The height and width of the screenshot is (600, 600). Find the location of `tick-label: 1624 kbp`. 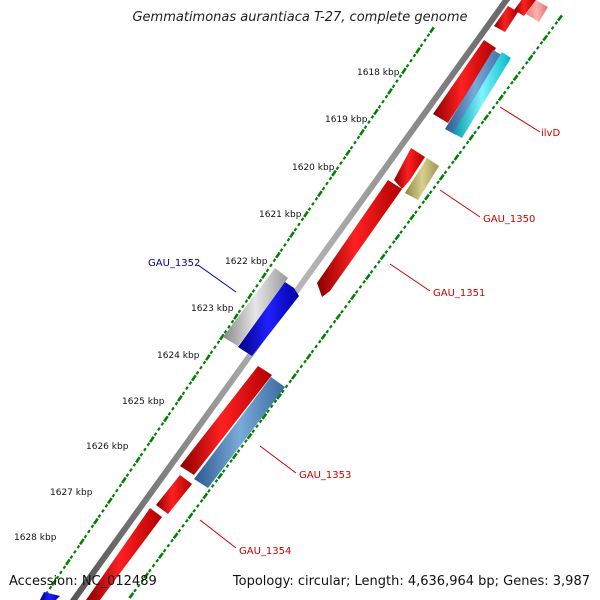

tick-label: 1624 kbp is located at coordinates (178, 356).